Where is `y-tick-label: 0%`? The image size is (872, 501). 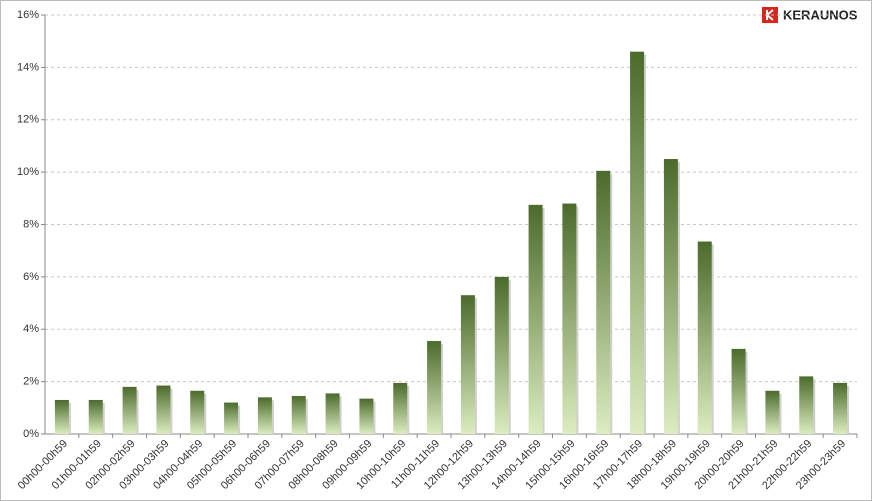
y-tick-label: 0% is located at coordinates (31, 434).